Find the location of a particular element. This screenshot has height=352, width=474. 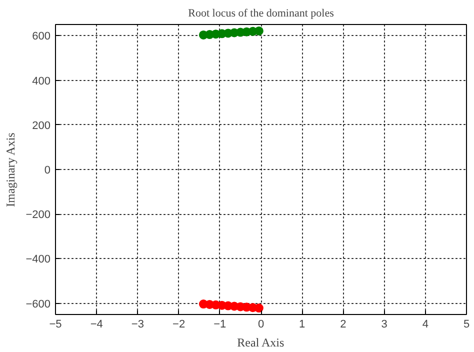

x-axis-title: Real Axis is located at coordinates (260, 343).